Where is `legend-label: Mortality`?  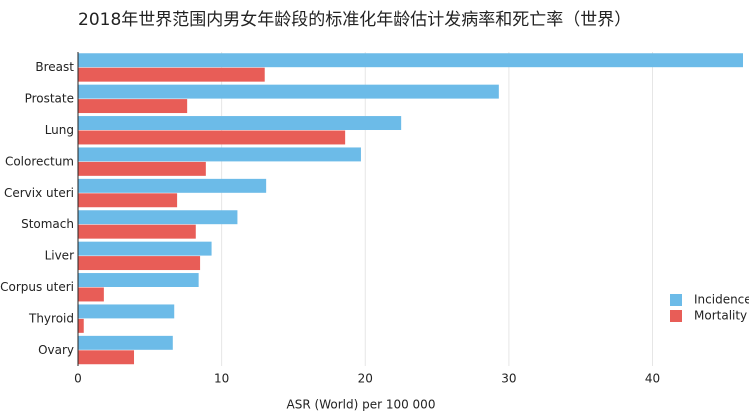
legend-label: Mortality is located at coordinates (720, 316).